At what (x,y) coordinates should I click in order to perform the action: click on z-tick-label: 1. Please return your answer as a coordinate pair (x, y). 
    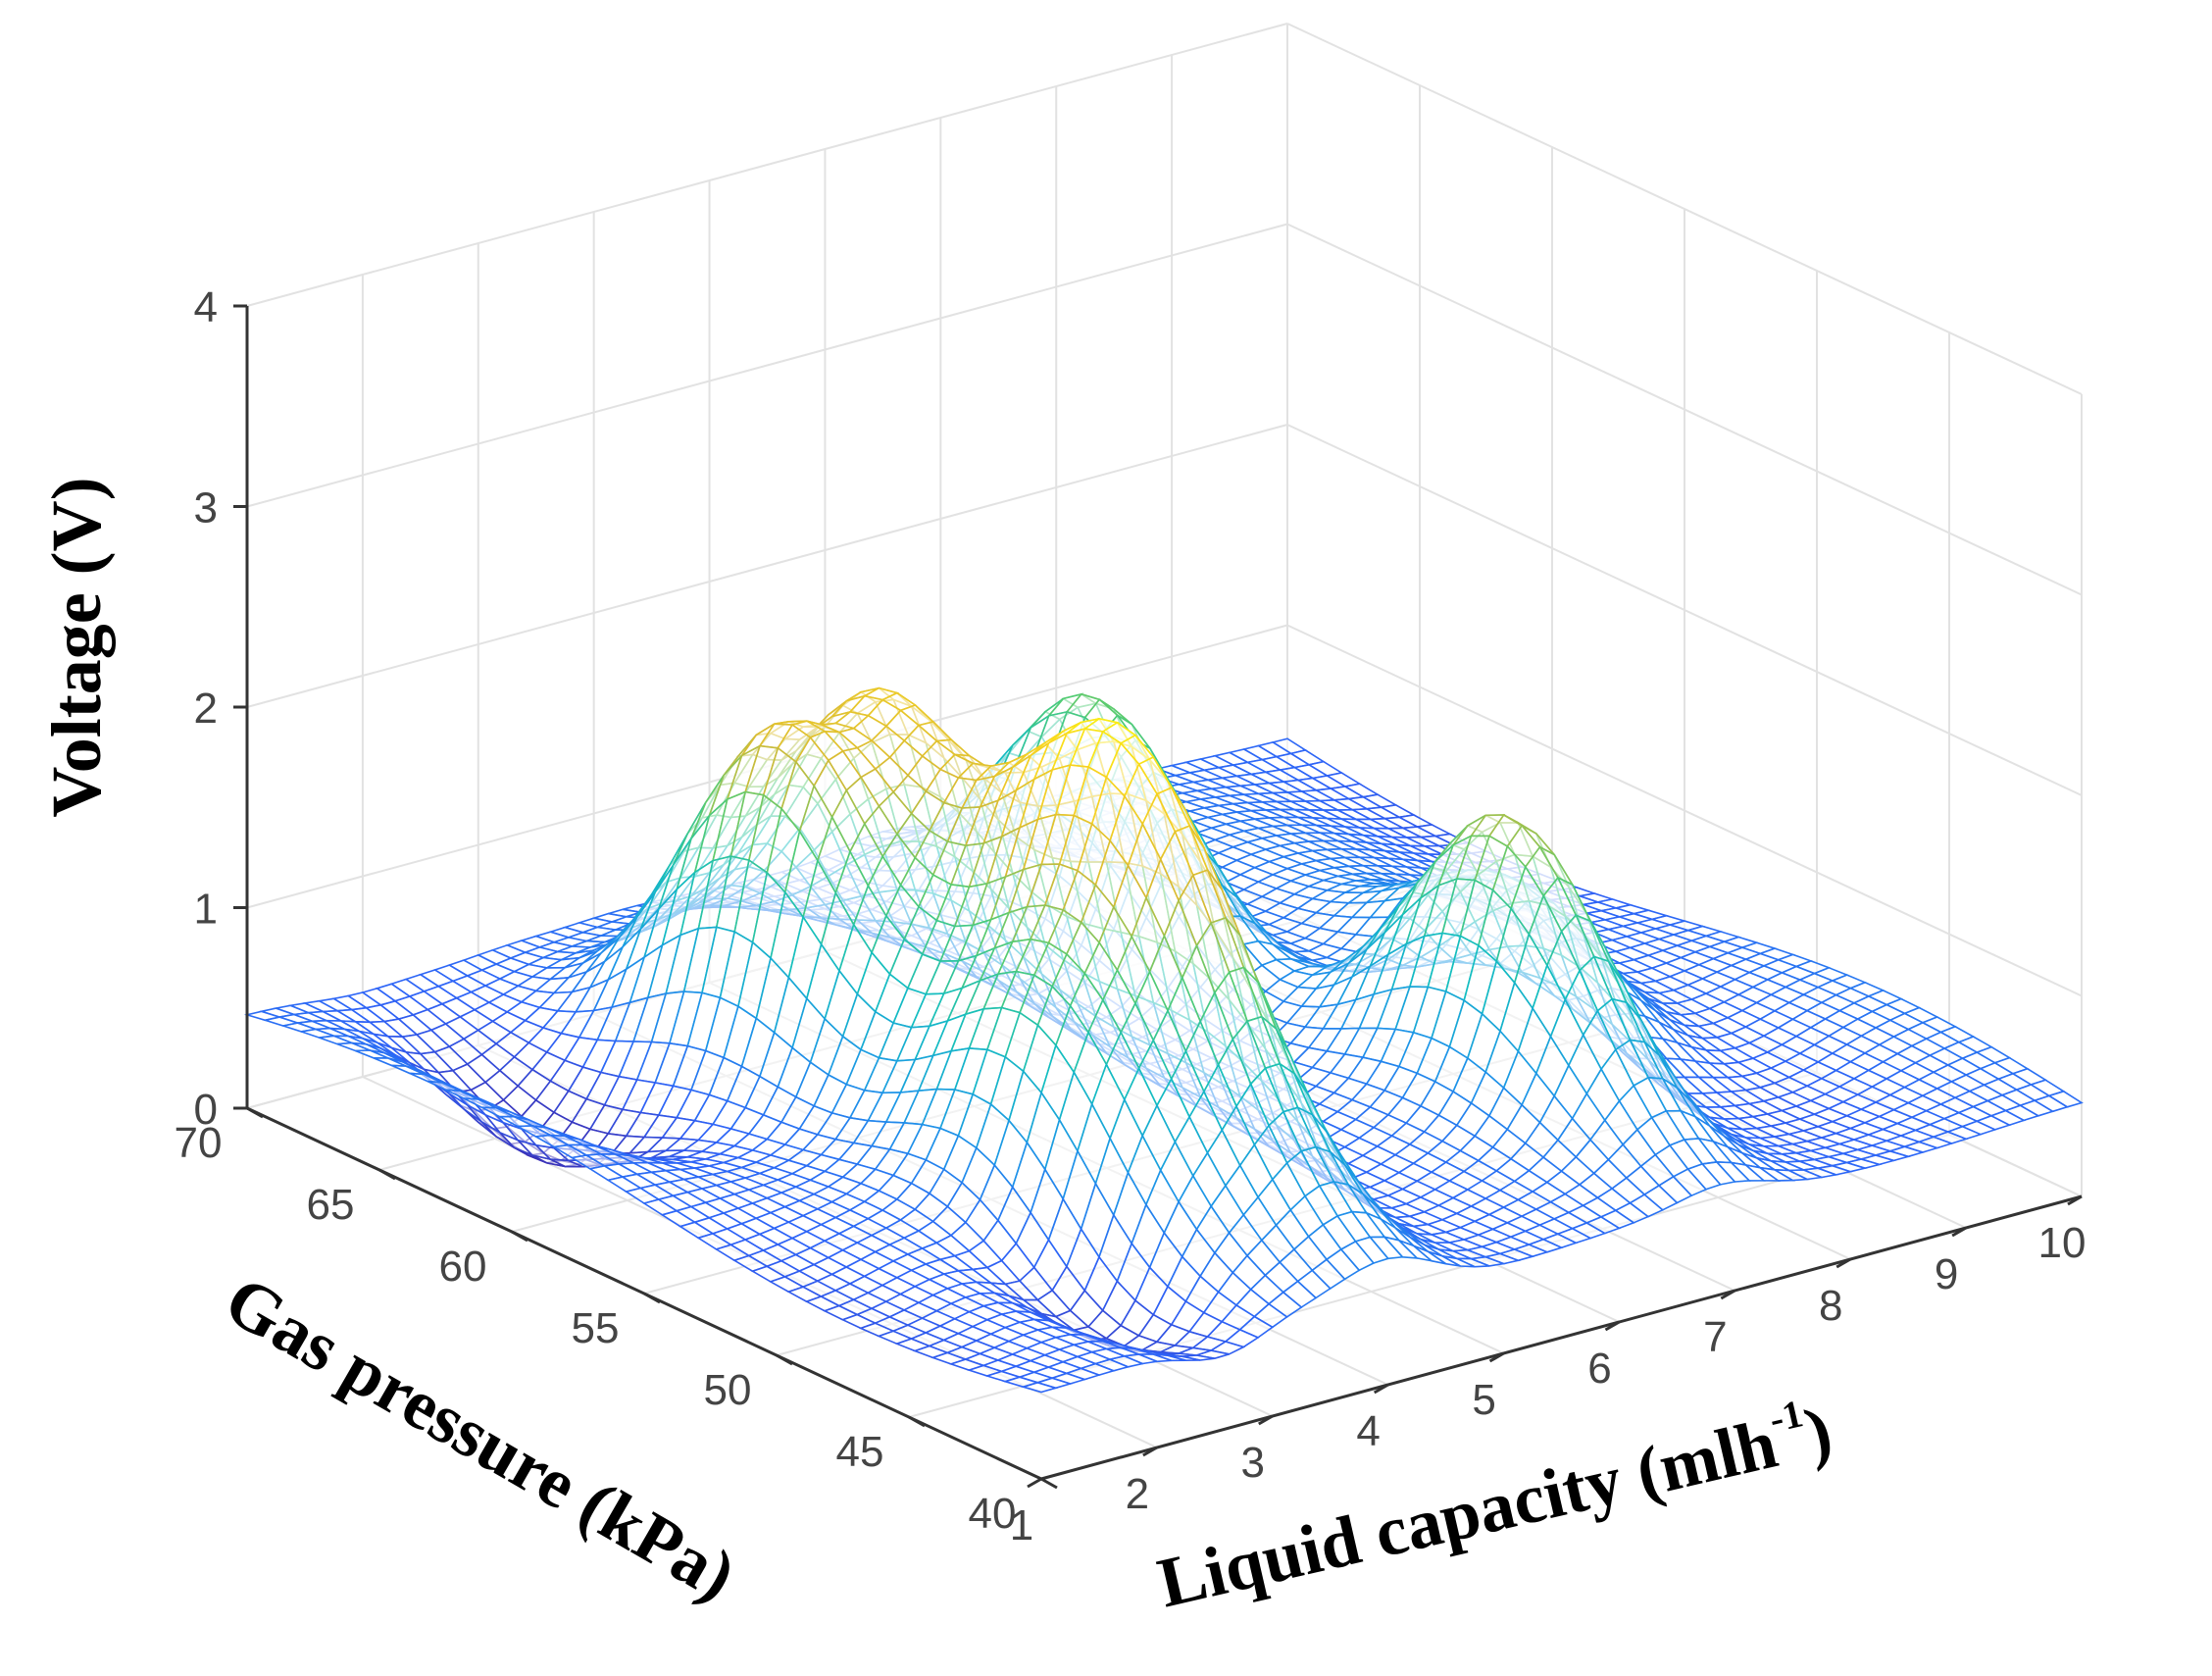
    Looking at the image, I should click on (206, 910).